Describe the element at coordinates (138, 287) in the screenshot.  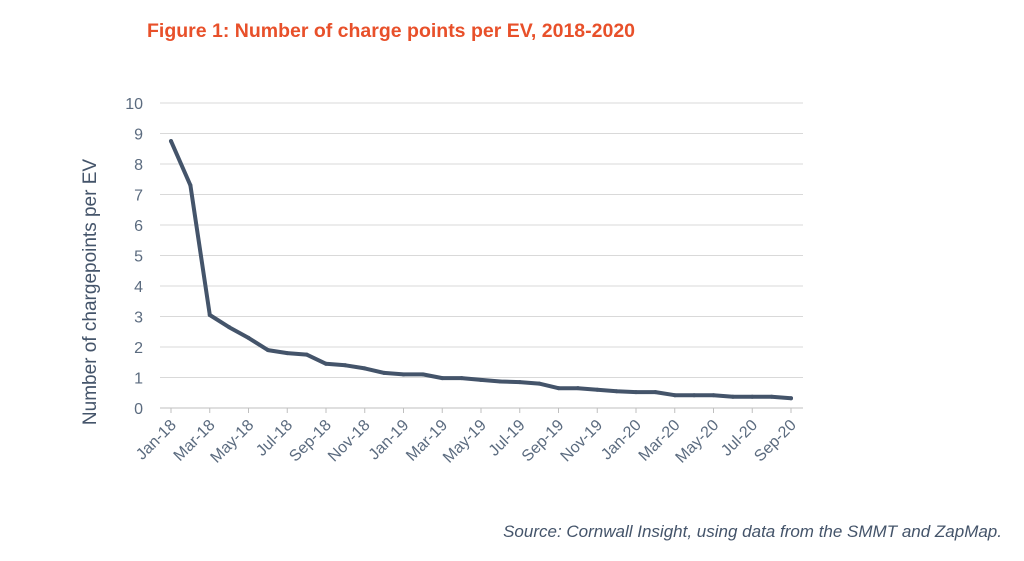
I see `y-tick-label: 4` at that location.